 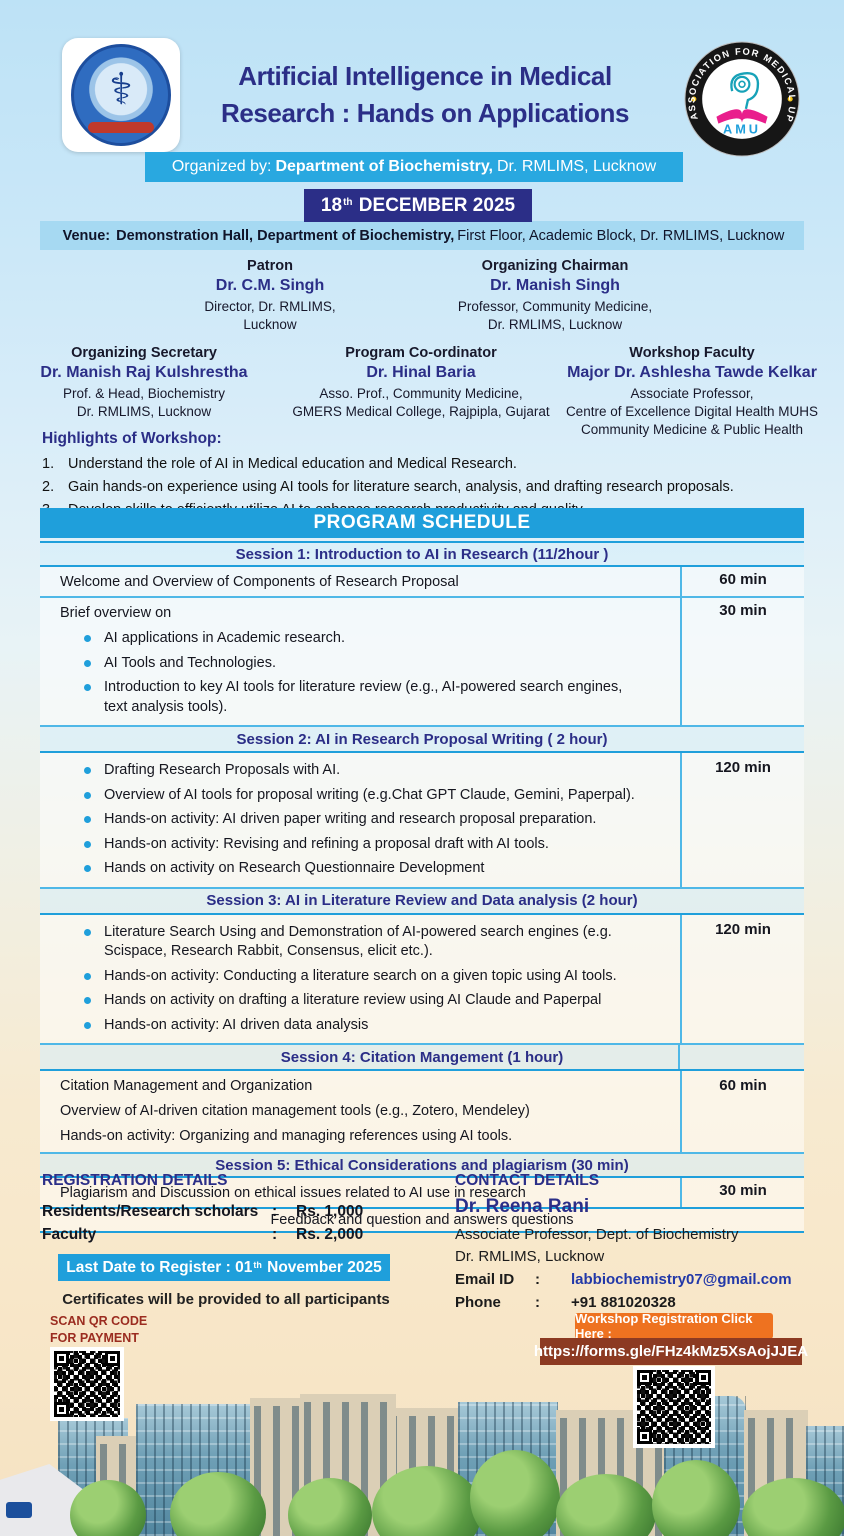 I want to click on amu-logo: ASSOCIATION FOR MEDICAL UPDATES AMU, so click(x=740, y=95).